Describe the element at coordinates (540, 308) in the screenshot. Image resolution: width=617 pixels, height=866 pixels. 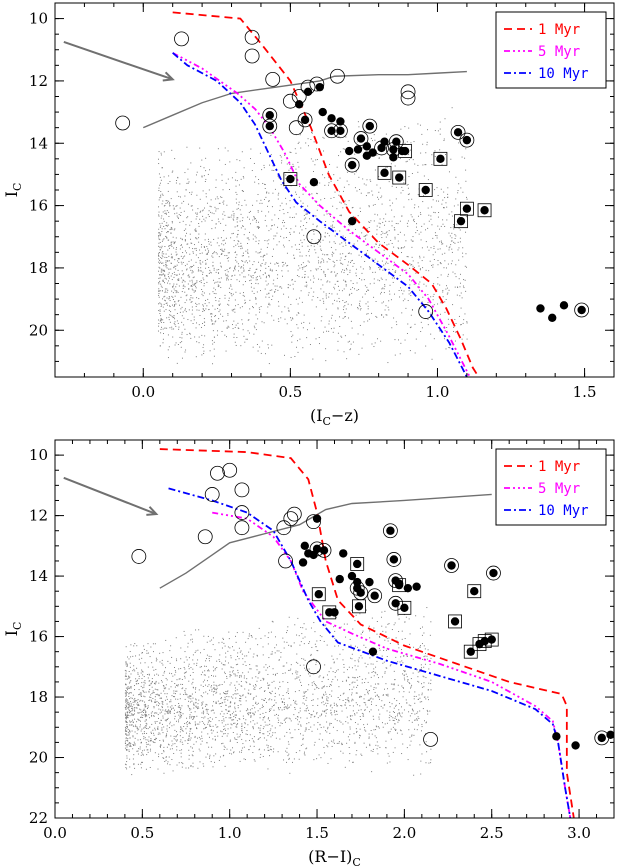
I see `filled-circle-point` at that location.